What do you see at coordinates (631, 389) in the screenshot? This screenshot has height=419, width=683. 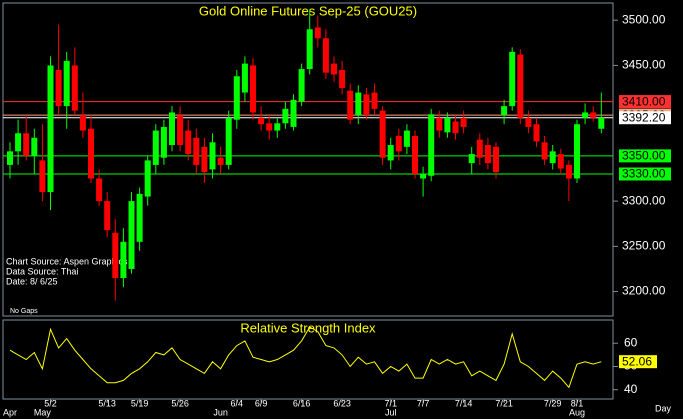 I see `y-tick-label: 40` at bounding box center [631, 389].